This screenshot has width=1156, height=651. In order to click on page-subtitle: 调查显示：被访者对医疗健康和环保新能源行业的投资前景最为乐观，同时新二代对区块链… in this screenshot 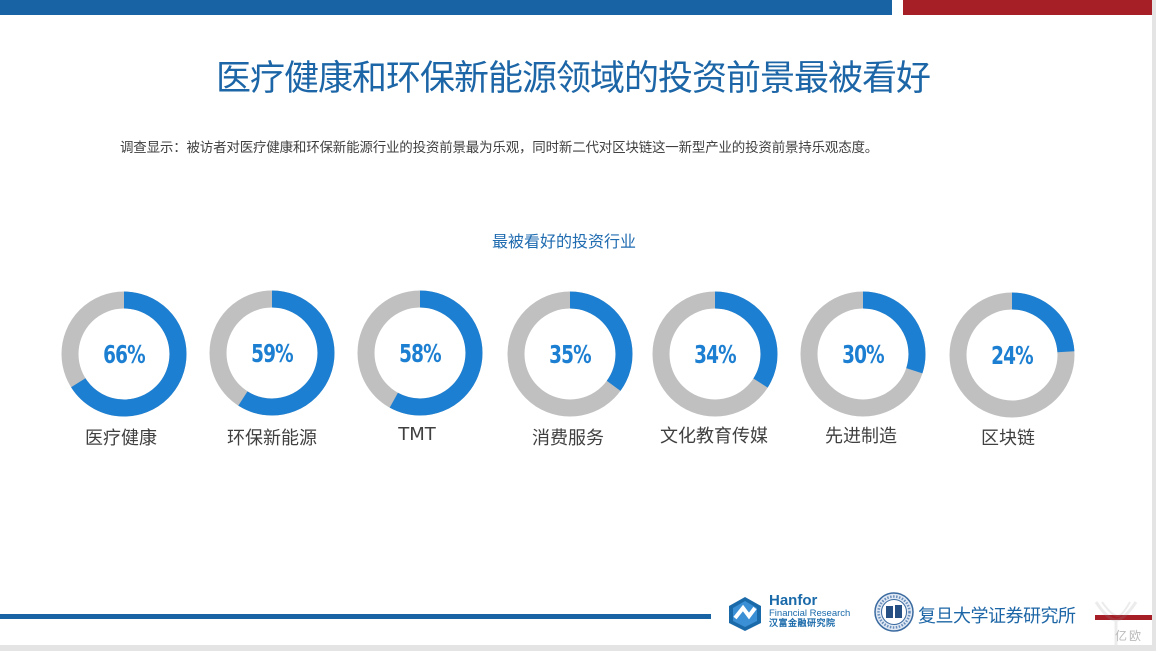, I will do `click(499, 148)`.